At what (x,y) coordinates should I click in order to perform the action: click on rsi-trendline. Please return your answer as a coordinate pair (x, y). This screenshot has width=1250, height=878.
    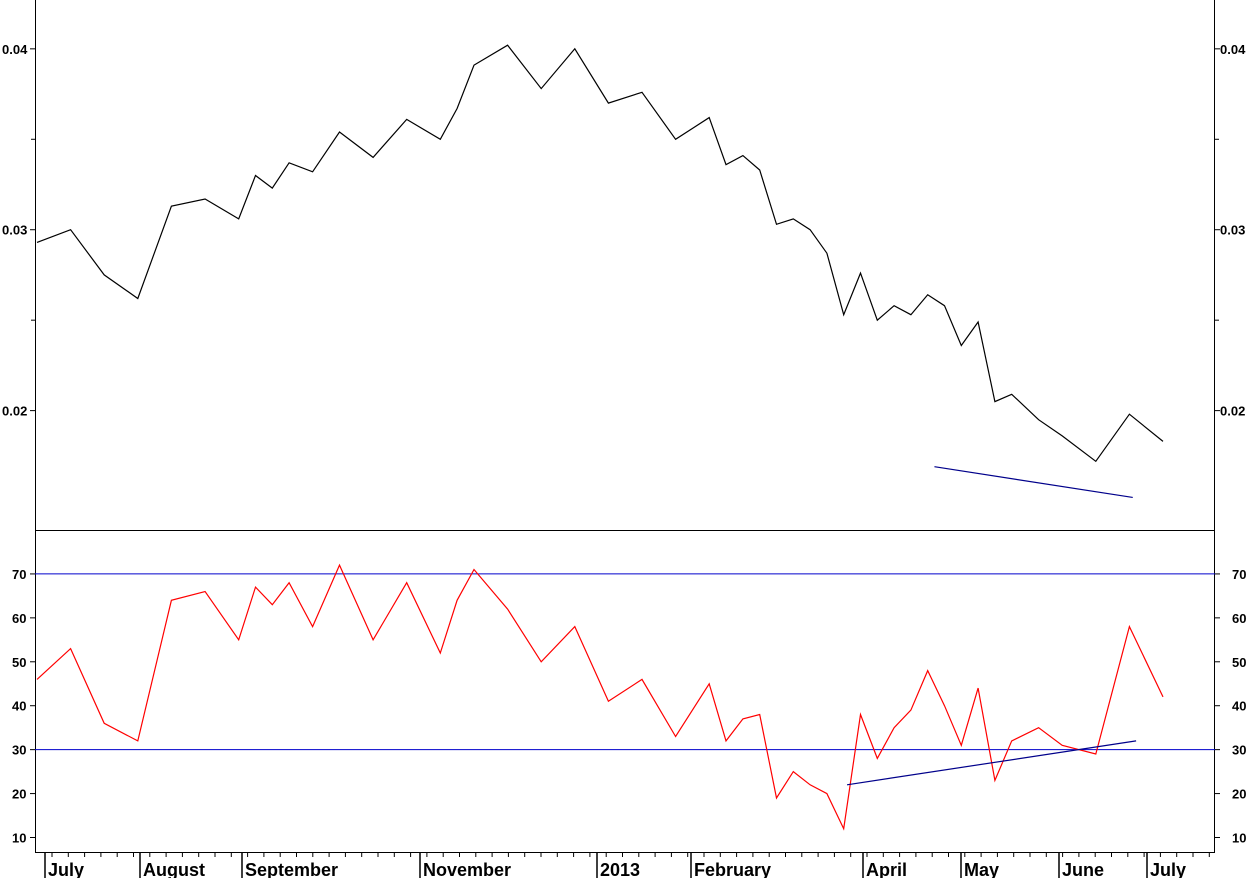
    Looking at the image, I should click on (991, 763).